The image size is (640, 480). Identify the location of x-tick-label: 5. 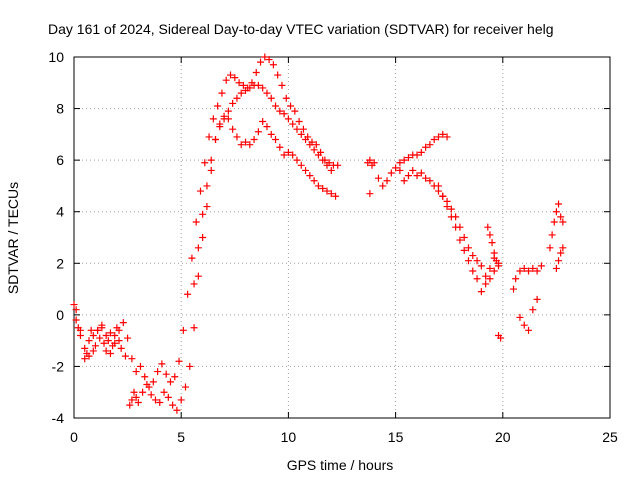
(181, 437).